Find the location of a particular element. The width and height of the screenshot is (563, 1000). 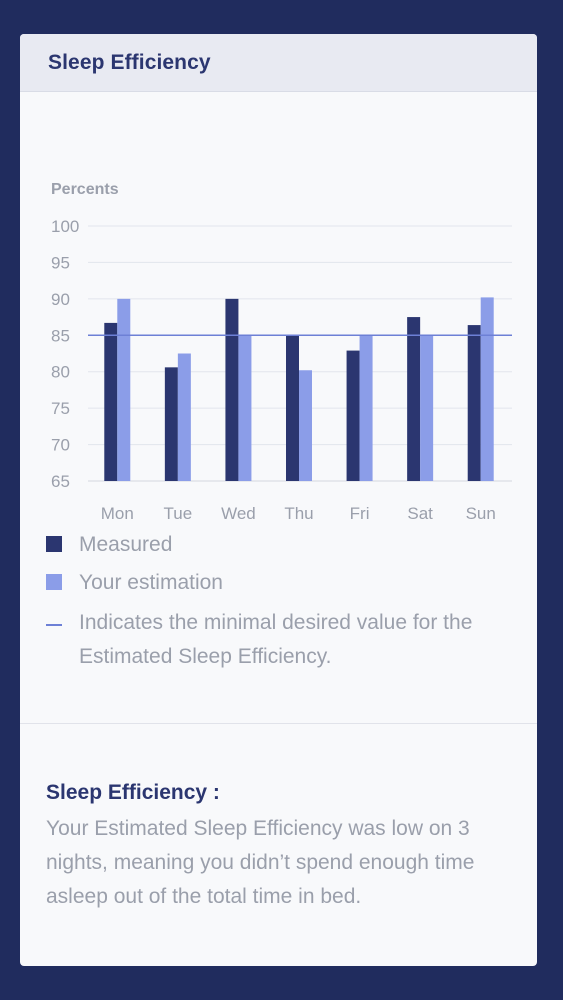

card-header: Sleep Efficiency is located at coordinates (278, 63).